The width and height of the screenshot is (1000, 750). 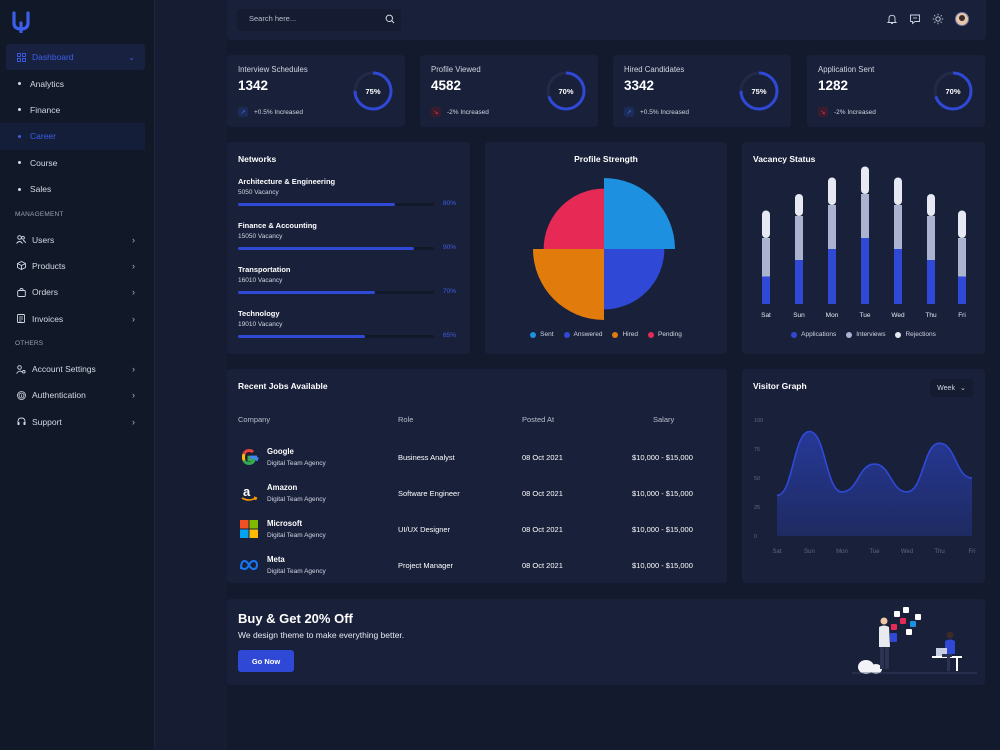 What do you see at coordinates (931, 238) in the screenshot?
I see `bar-interviews-thu` at bounding box center [931, 238].